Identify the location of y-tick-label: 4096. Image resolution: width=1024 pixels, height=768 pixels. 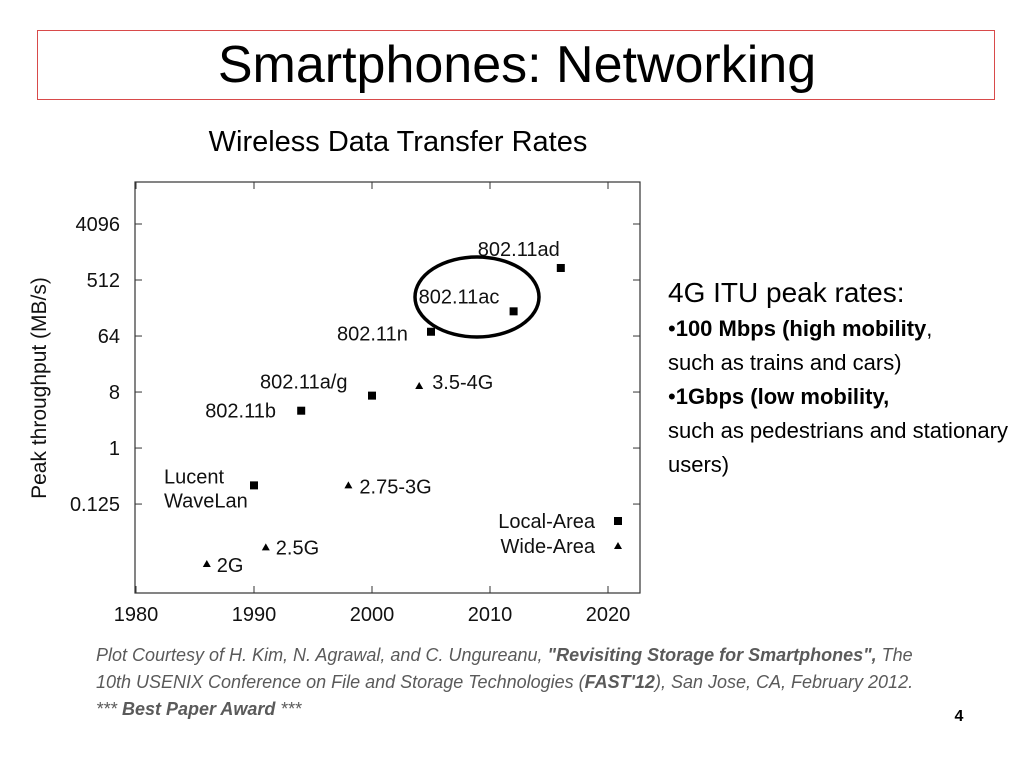
(98, 225).